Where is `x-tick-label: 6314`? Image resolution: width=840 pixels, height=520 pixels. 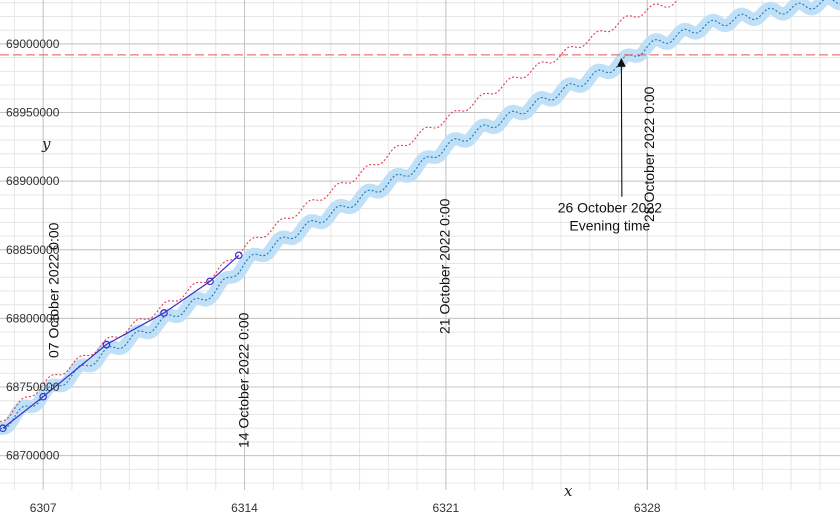 x-tick-label: 6314 is located at coordinates (244, 508).